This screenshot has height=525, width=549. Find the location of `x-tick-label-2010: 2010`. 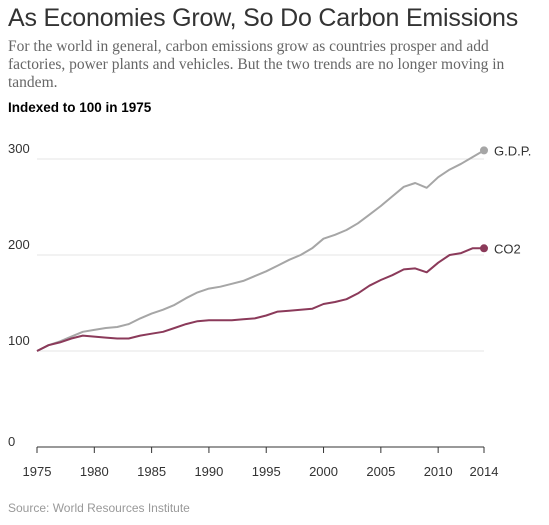

x-tick-label-2010: 2010 is located at coordinates (438, 471).